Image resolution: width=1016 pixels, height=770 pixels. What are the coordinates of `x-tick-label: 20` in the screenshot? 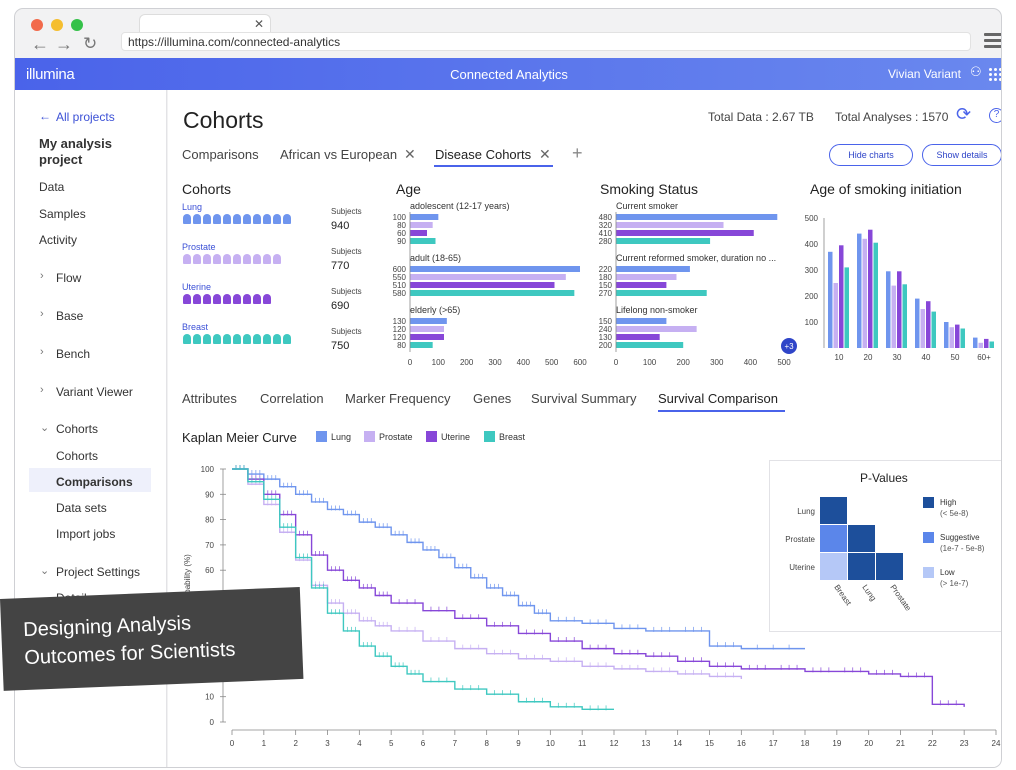 It's located at (868, 743).